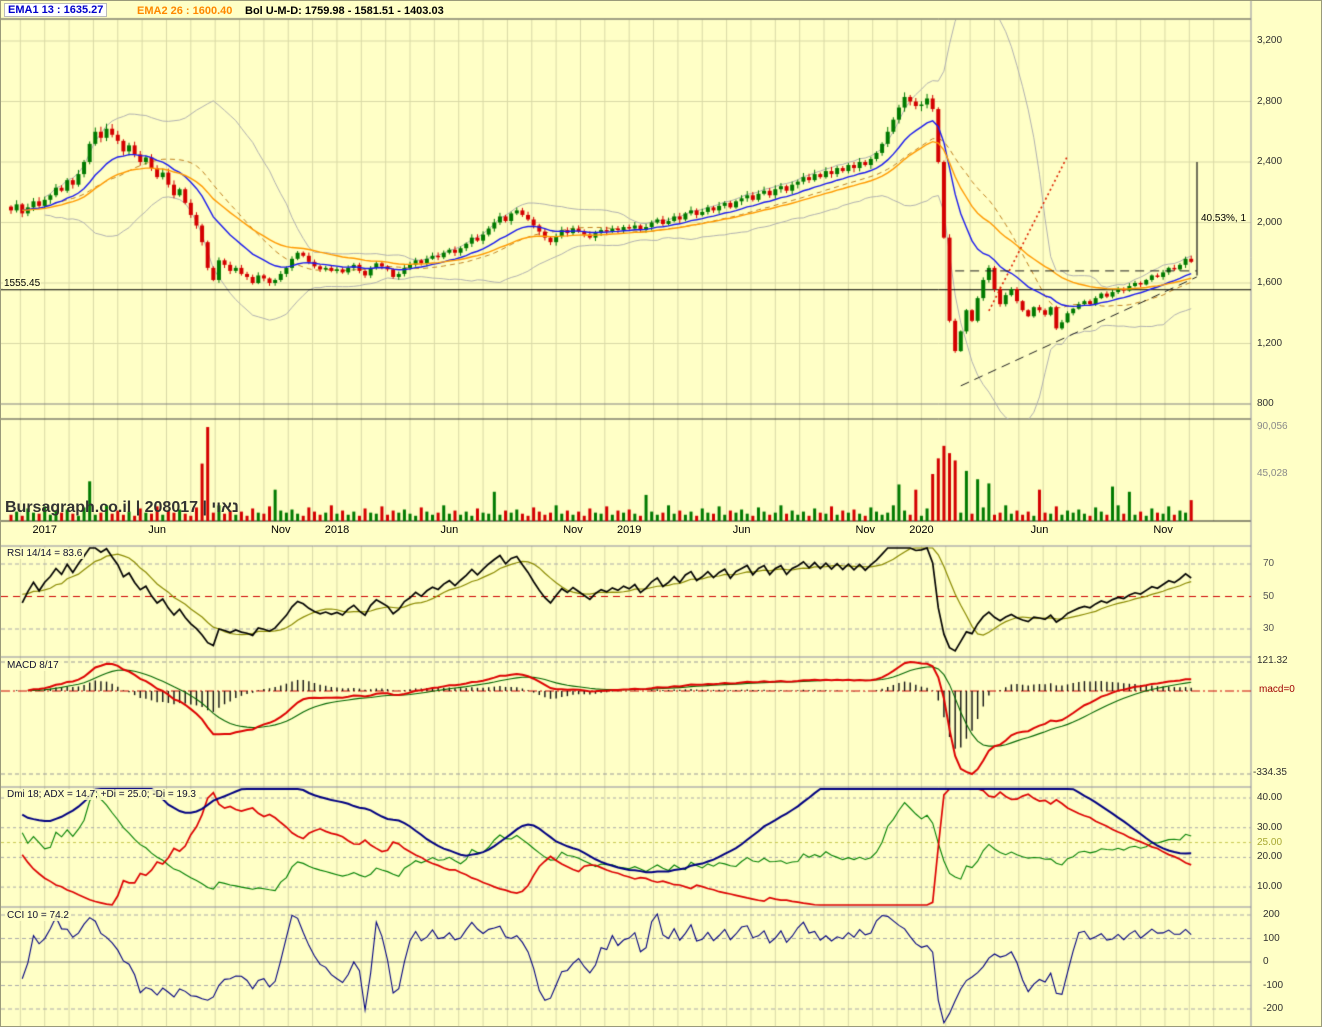 This screenshot has width=1322, height=1027. Describe the element at coordinates (1224, 218) in the screenshot. I see `measure-annotation-label: 40.53%, 1` at that location.